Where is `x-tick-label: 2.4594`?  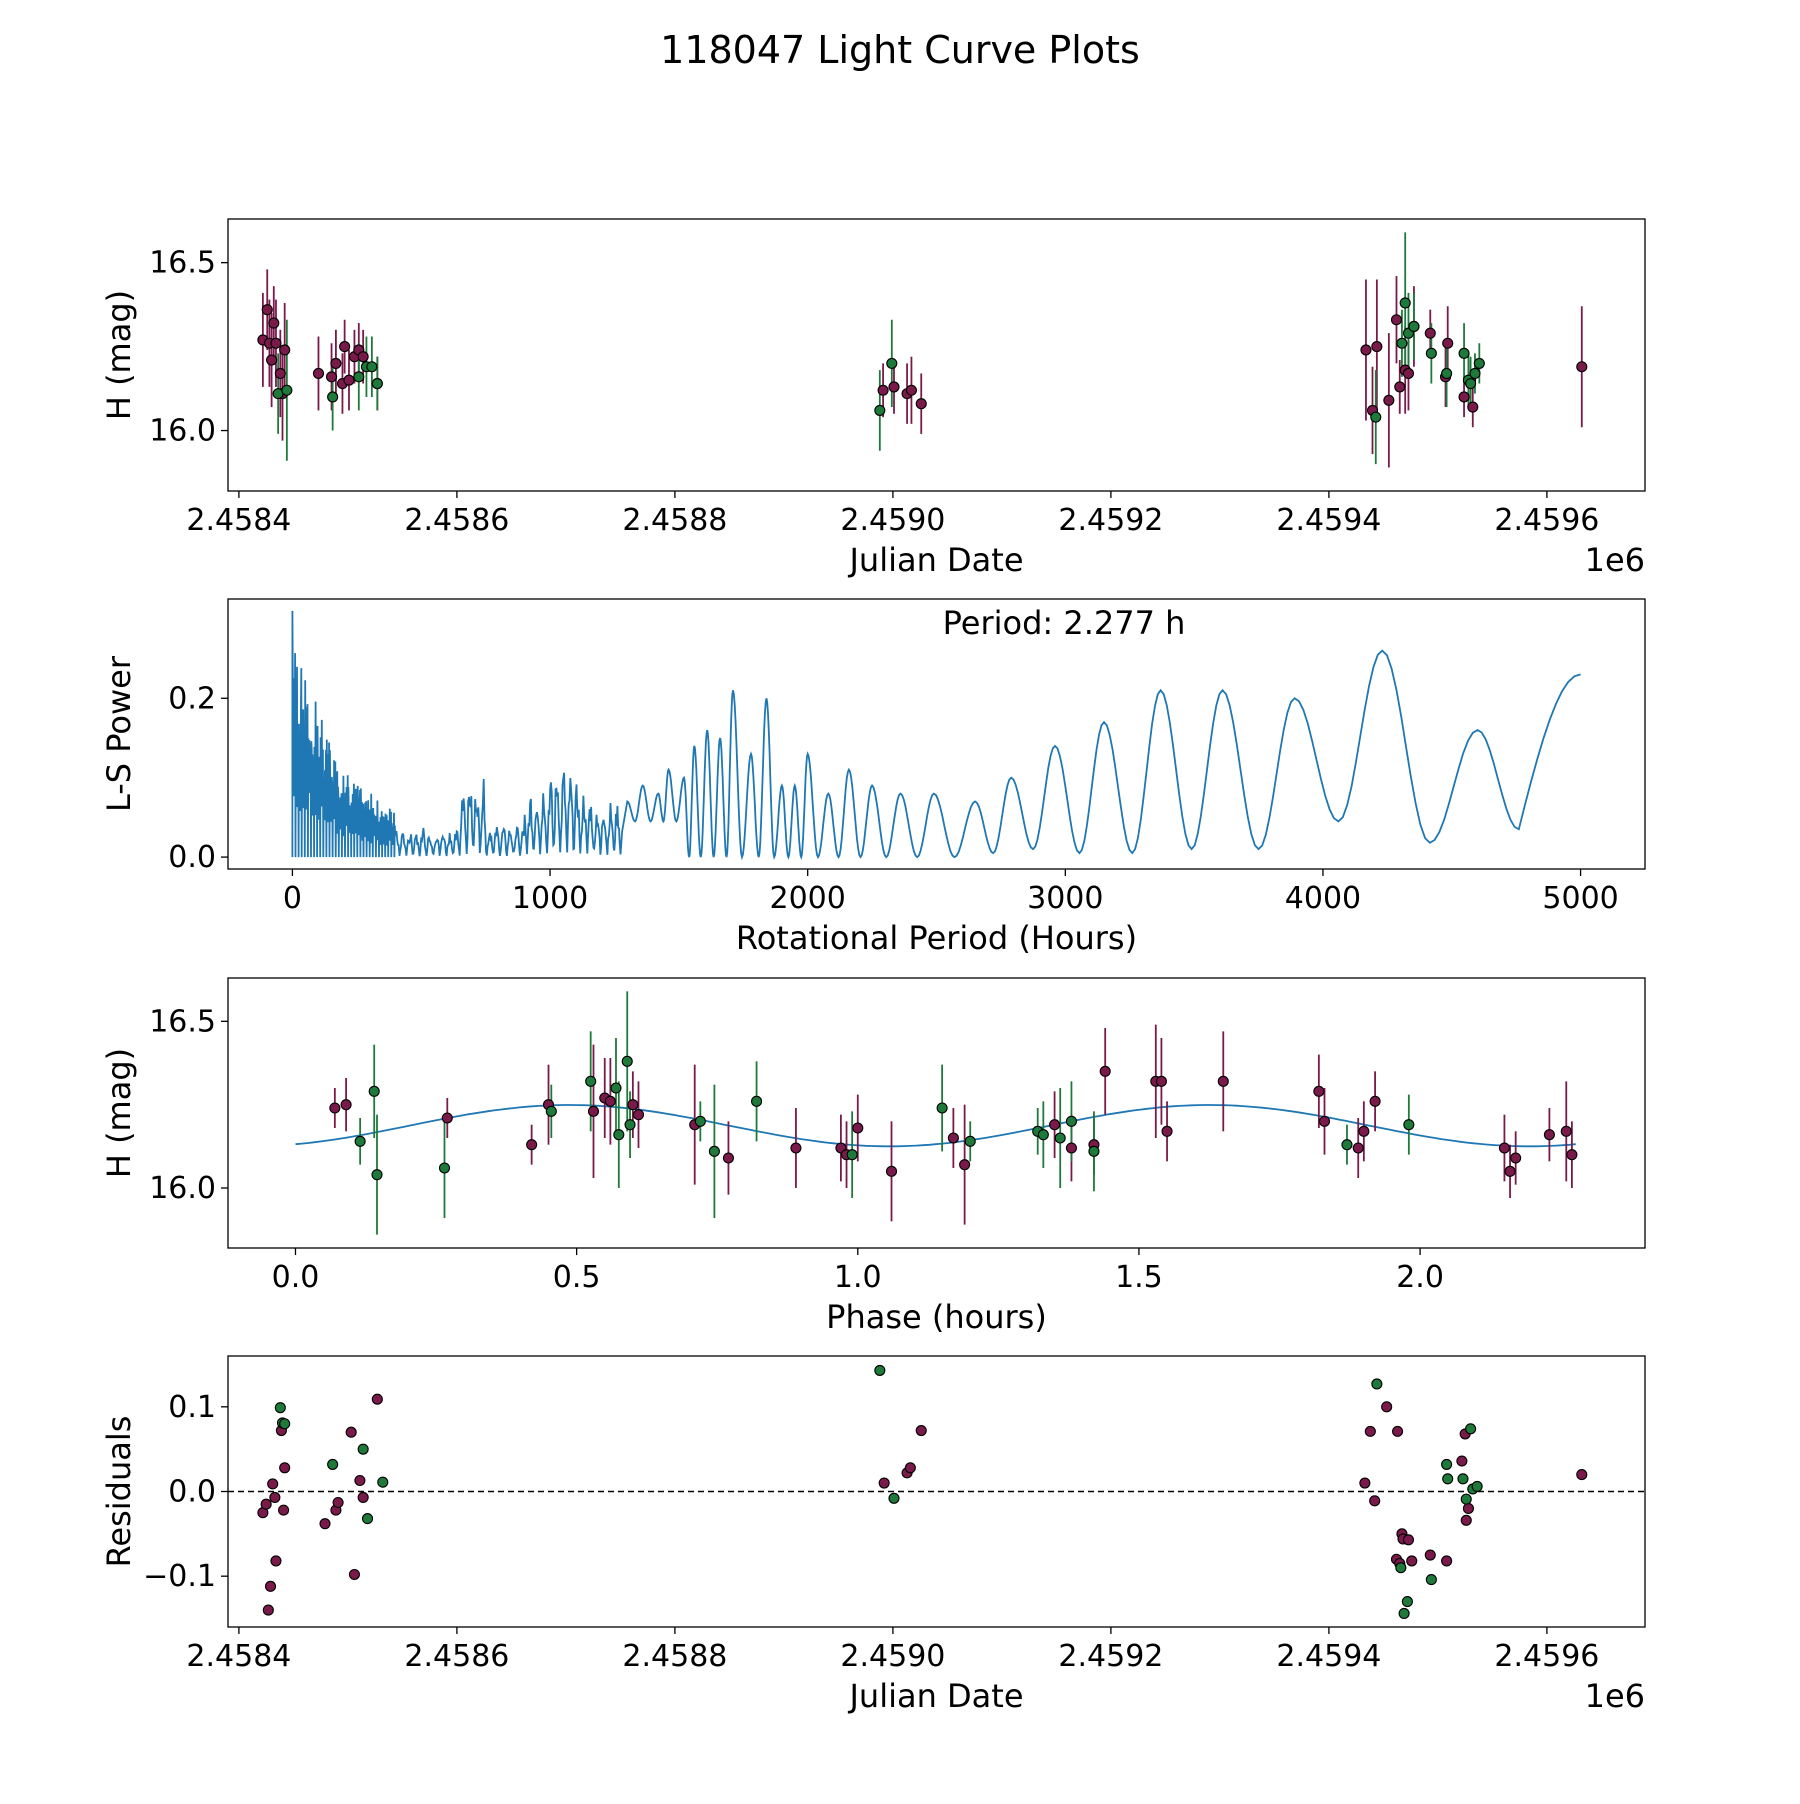 x-tick-label: 2.4594 is located at coordinates (1328, 1656).